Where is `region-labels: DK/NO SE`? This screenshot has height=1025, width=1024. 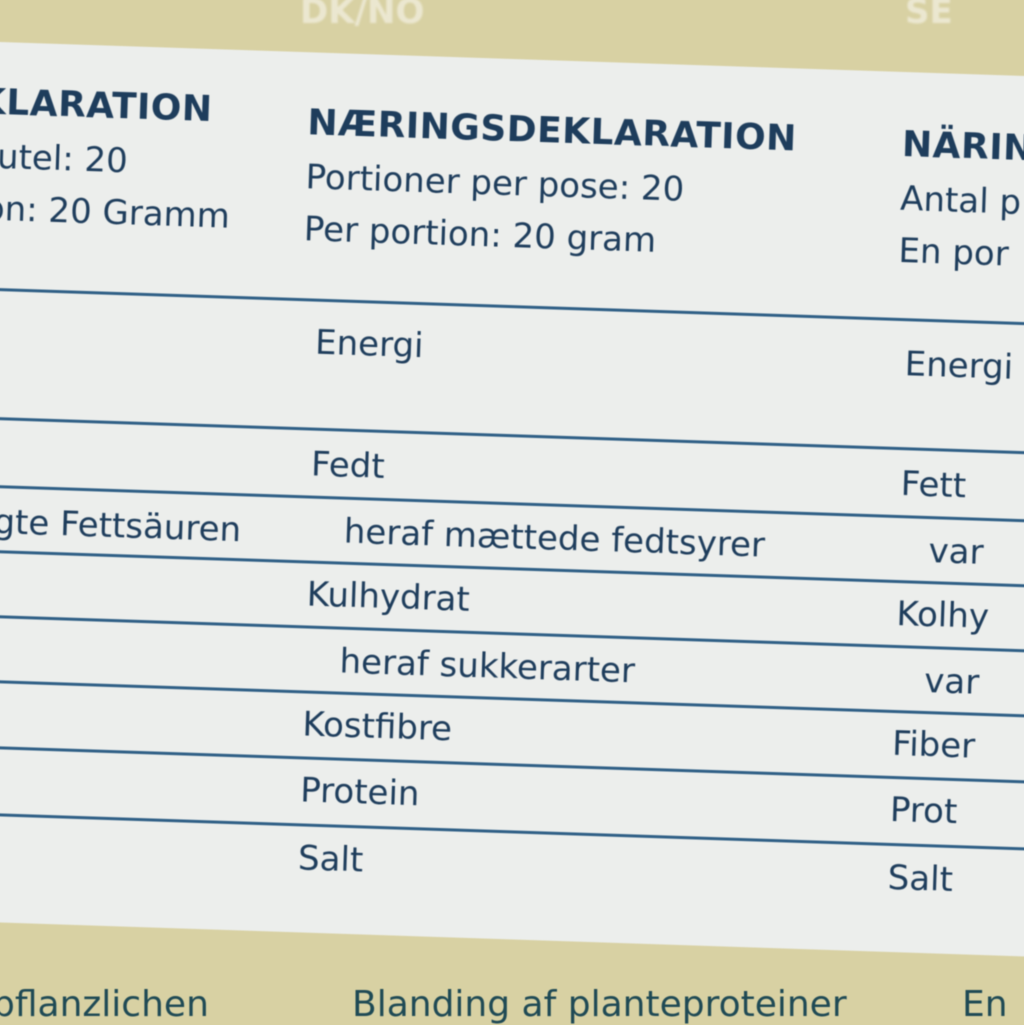
region-labels: DK/NO SE is located at coordinates (512, 20).